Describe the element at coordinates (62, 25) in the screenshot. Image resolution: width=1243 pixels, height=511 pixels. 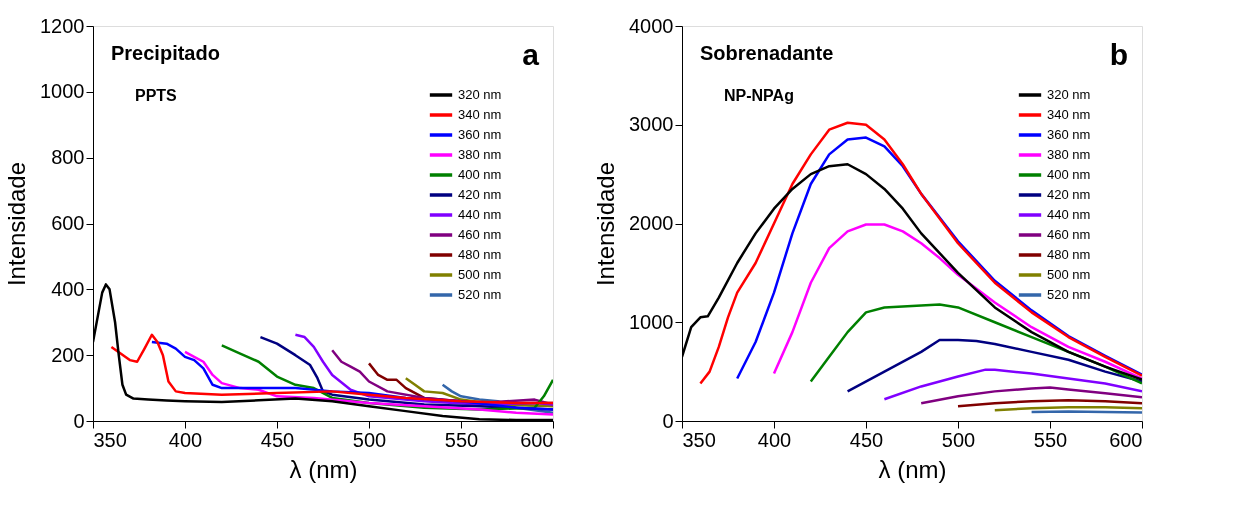
I see `y-tick-label: 1200` at that location.